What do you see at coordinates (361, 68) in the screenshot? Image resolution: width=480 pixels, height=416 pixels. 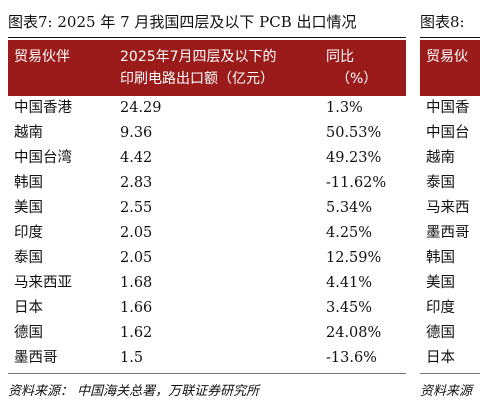 I see `header-yoy: 同比 （%）` at bounding box center [361, 68].